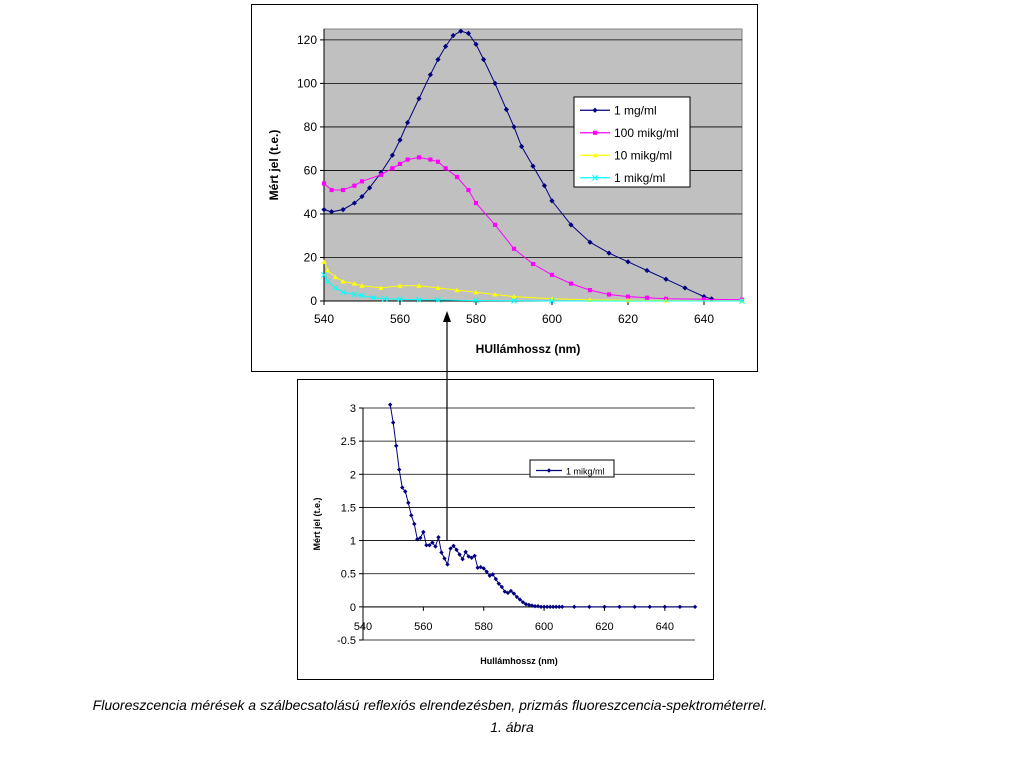  Describe the element at coordinates (476, 319) in the screenshot. I see `x-tick-label: 580` at that location.